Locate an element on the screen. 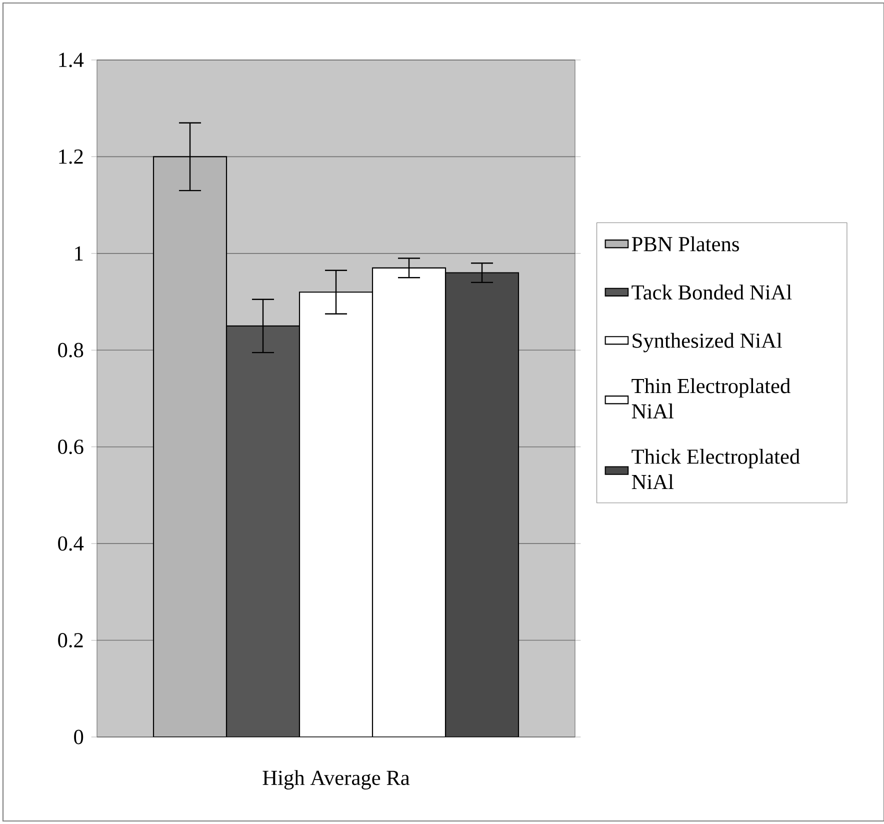 This screenshot has height=824, width=884. legend-label: Synthesized NiAl is located at coordinates (707, 342).